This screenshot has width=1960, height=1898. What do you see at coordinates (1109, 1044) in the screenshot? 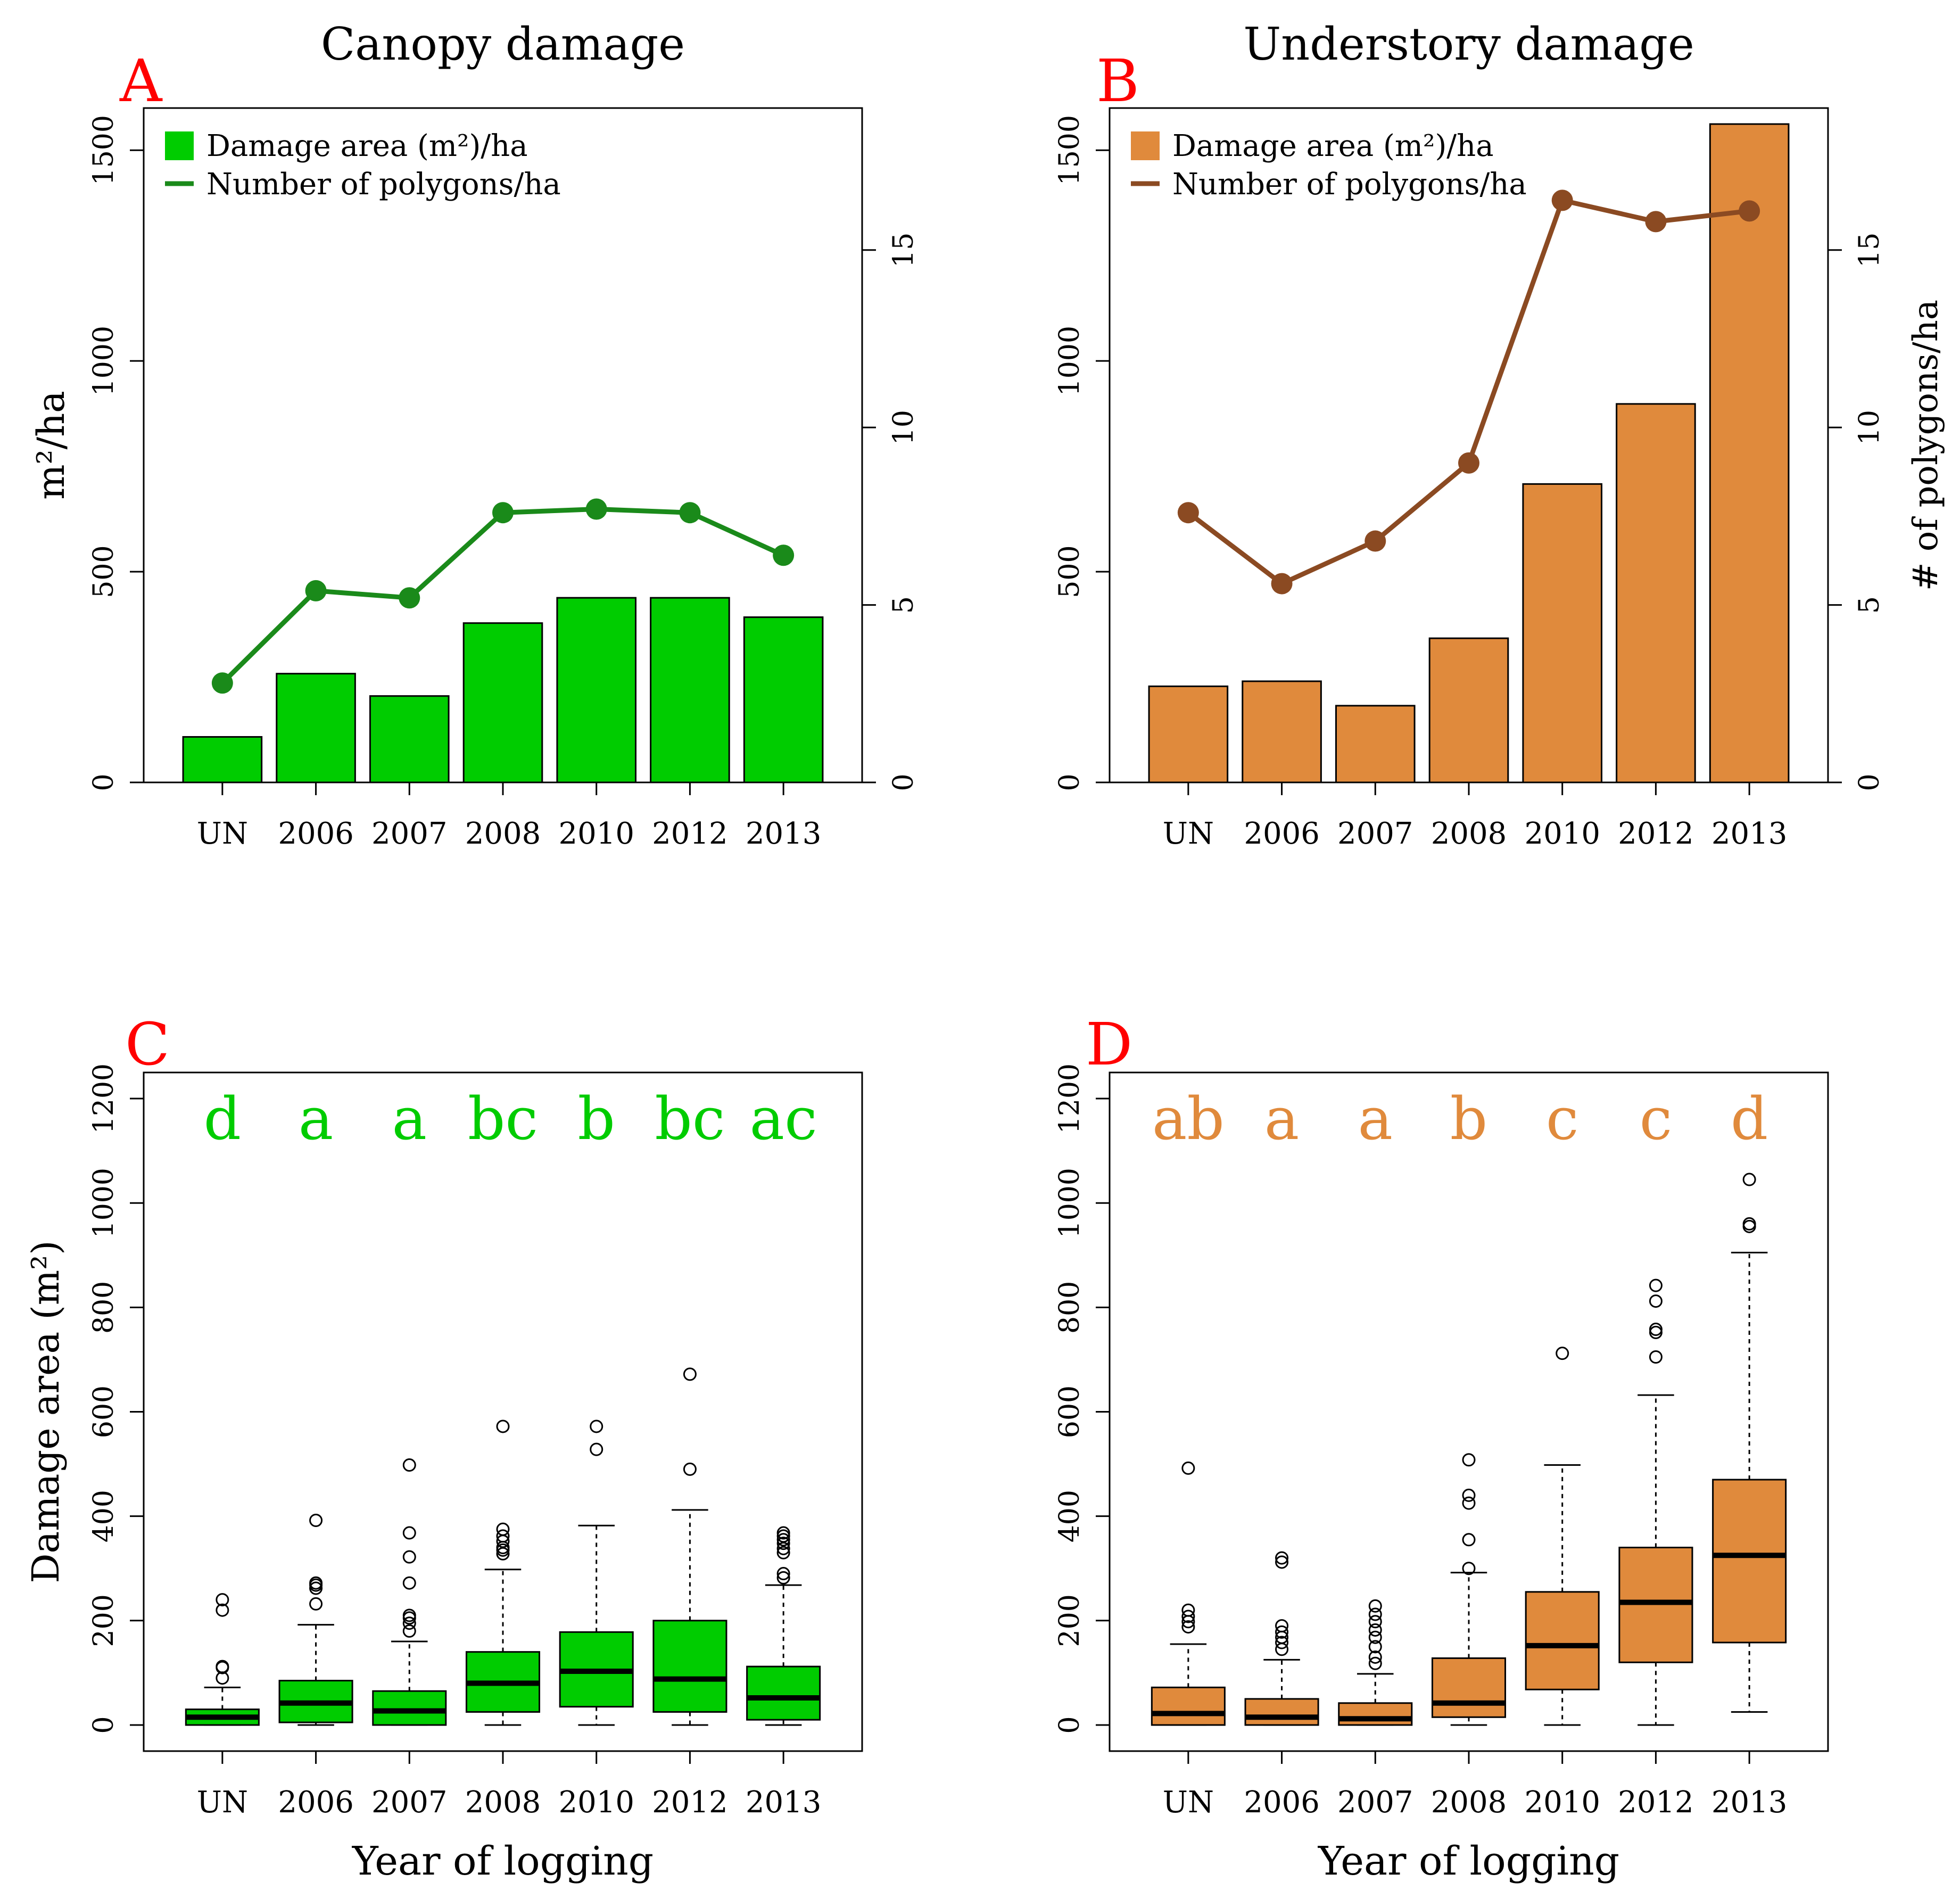
I see `panel-letter: D` at bounding box center [1109, 1044].